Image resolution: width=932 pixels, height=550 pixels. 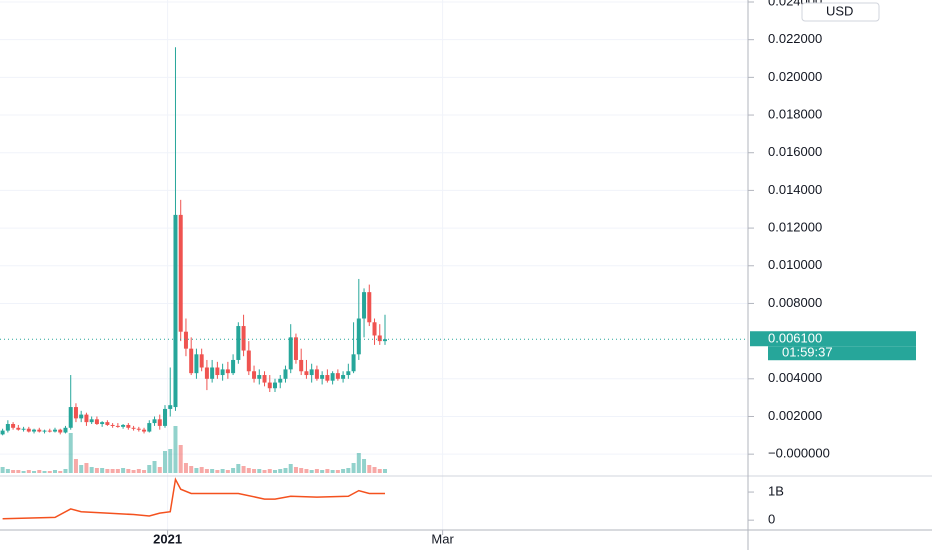 What do you see at coordinates (795, 38) in the screenshot?
I see `y-tick-label: 0.022000` at bounding box center [795, 38].